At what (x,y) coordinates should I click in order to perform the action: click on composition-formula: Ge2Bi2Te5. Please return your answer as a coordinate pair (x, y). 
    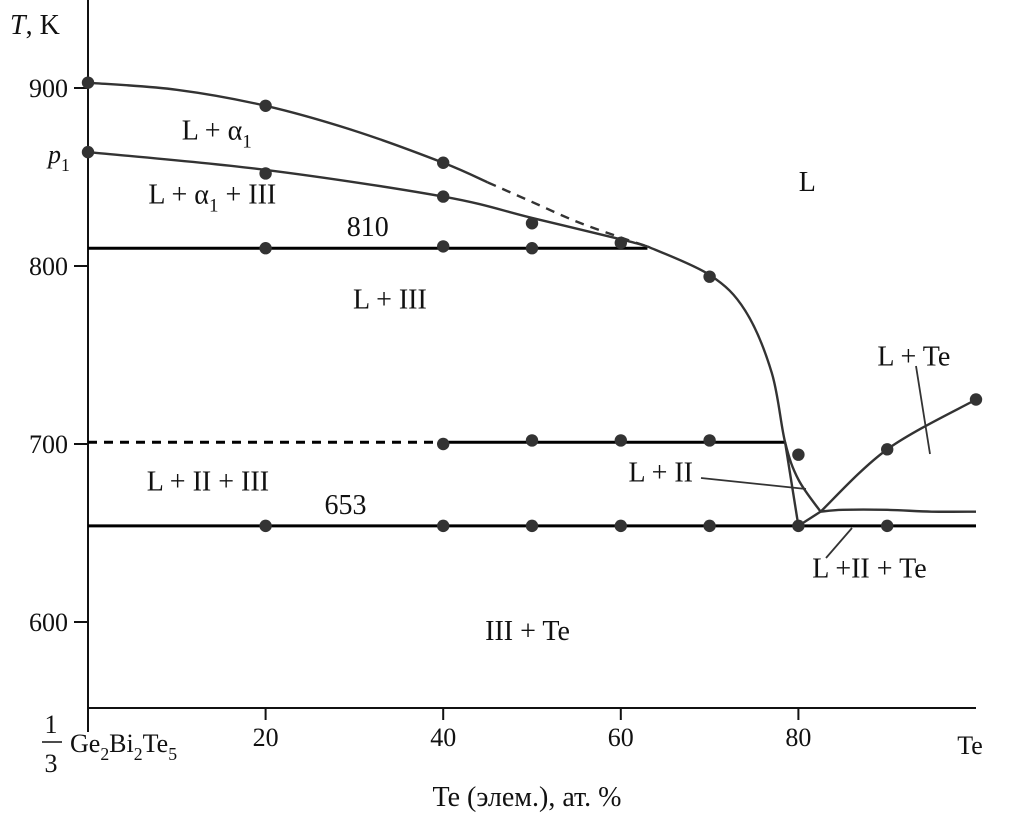
    Looking at the image, I should click on (123, 746).